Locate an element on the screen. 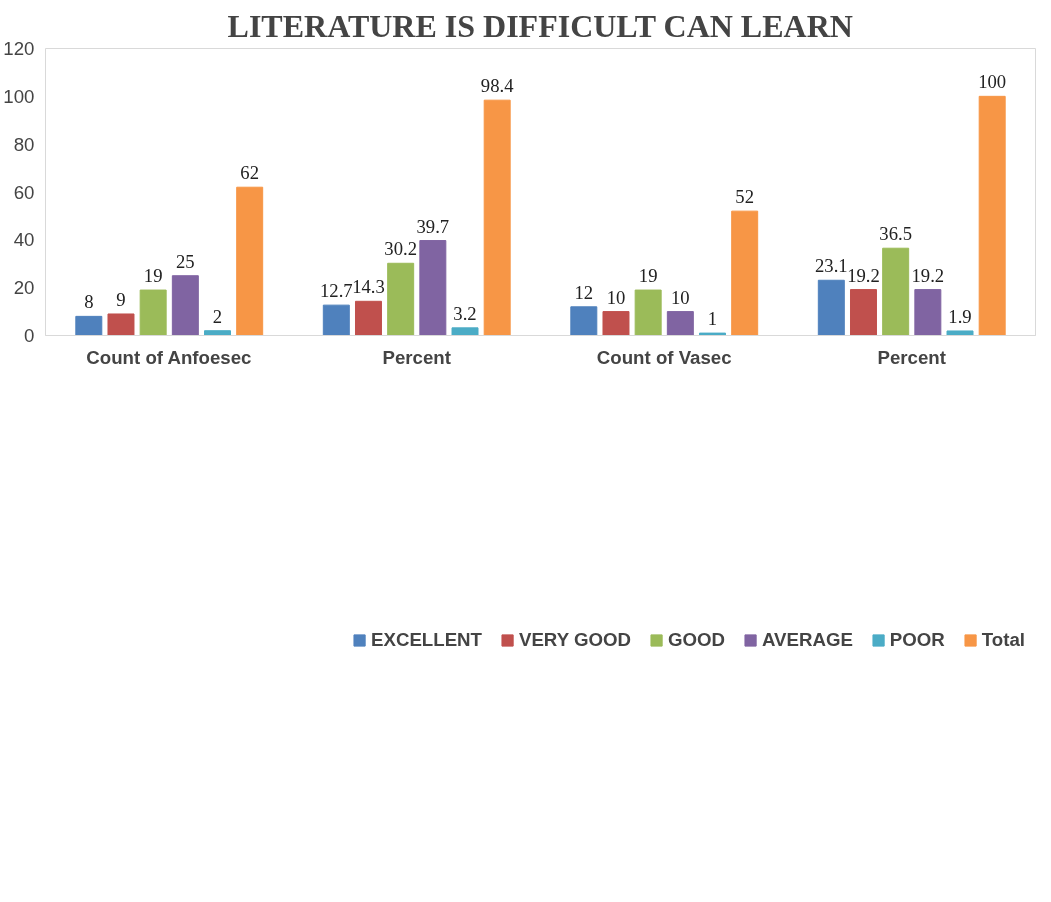 This screenshot has width=1051, height=902. data-label: 3.2 is located at coordinates (465, 313).